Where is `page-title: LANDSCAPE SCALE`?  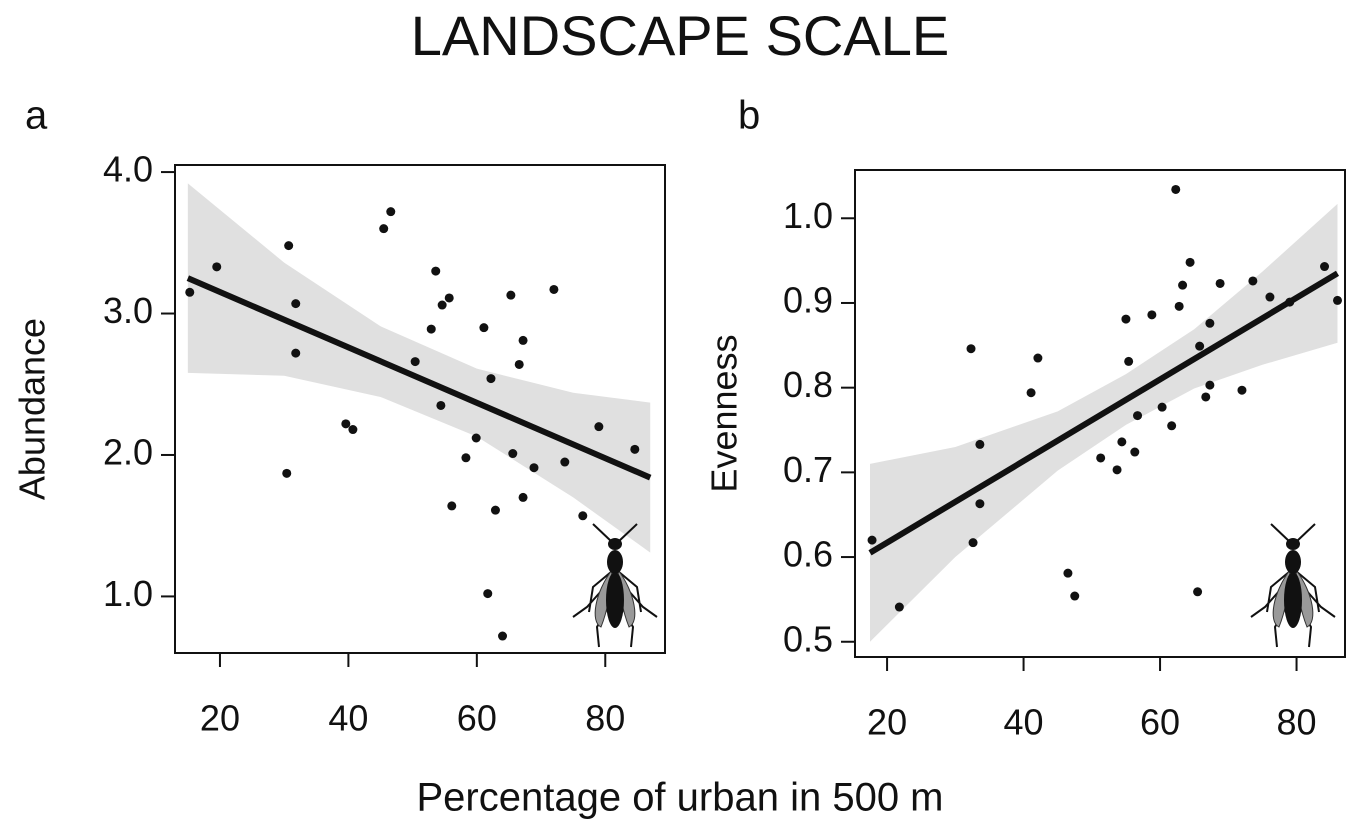
page-title: LANDSCAPE SCALE is located at coordinates (680, 35).